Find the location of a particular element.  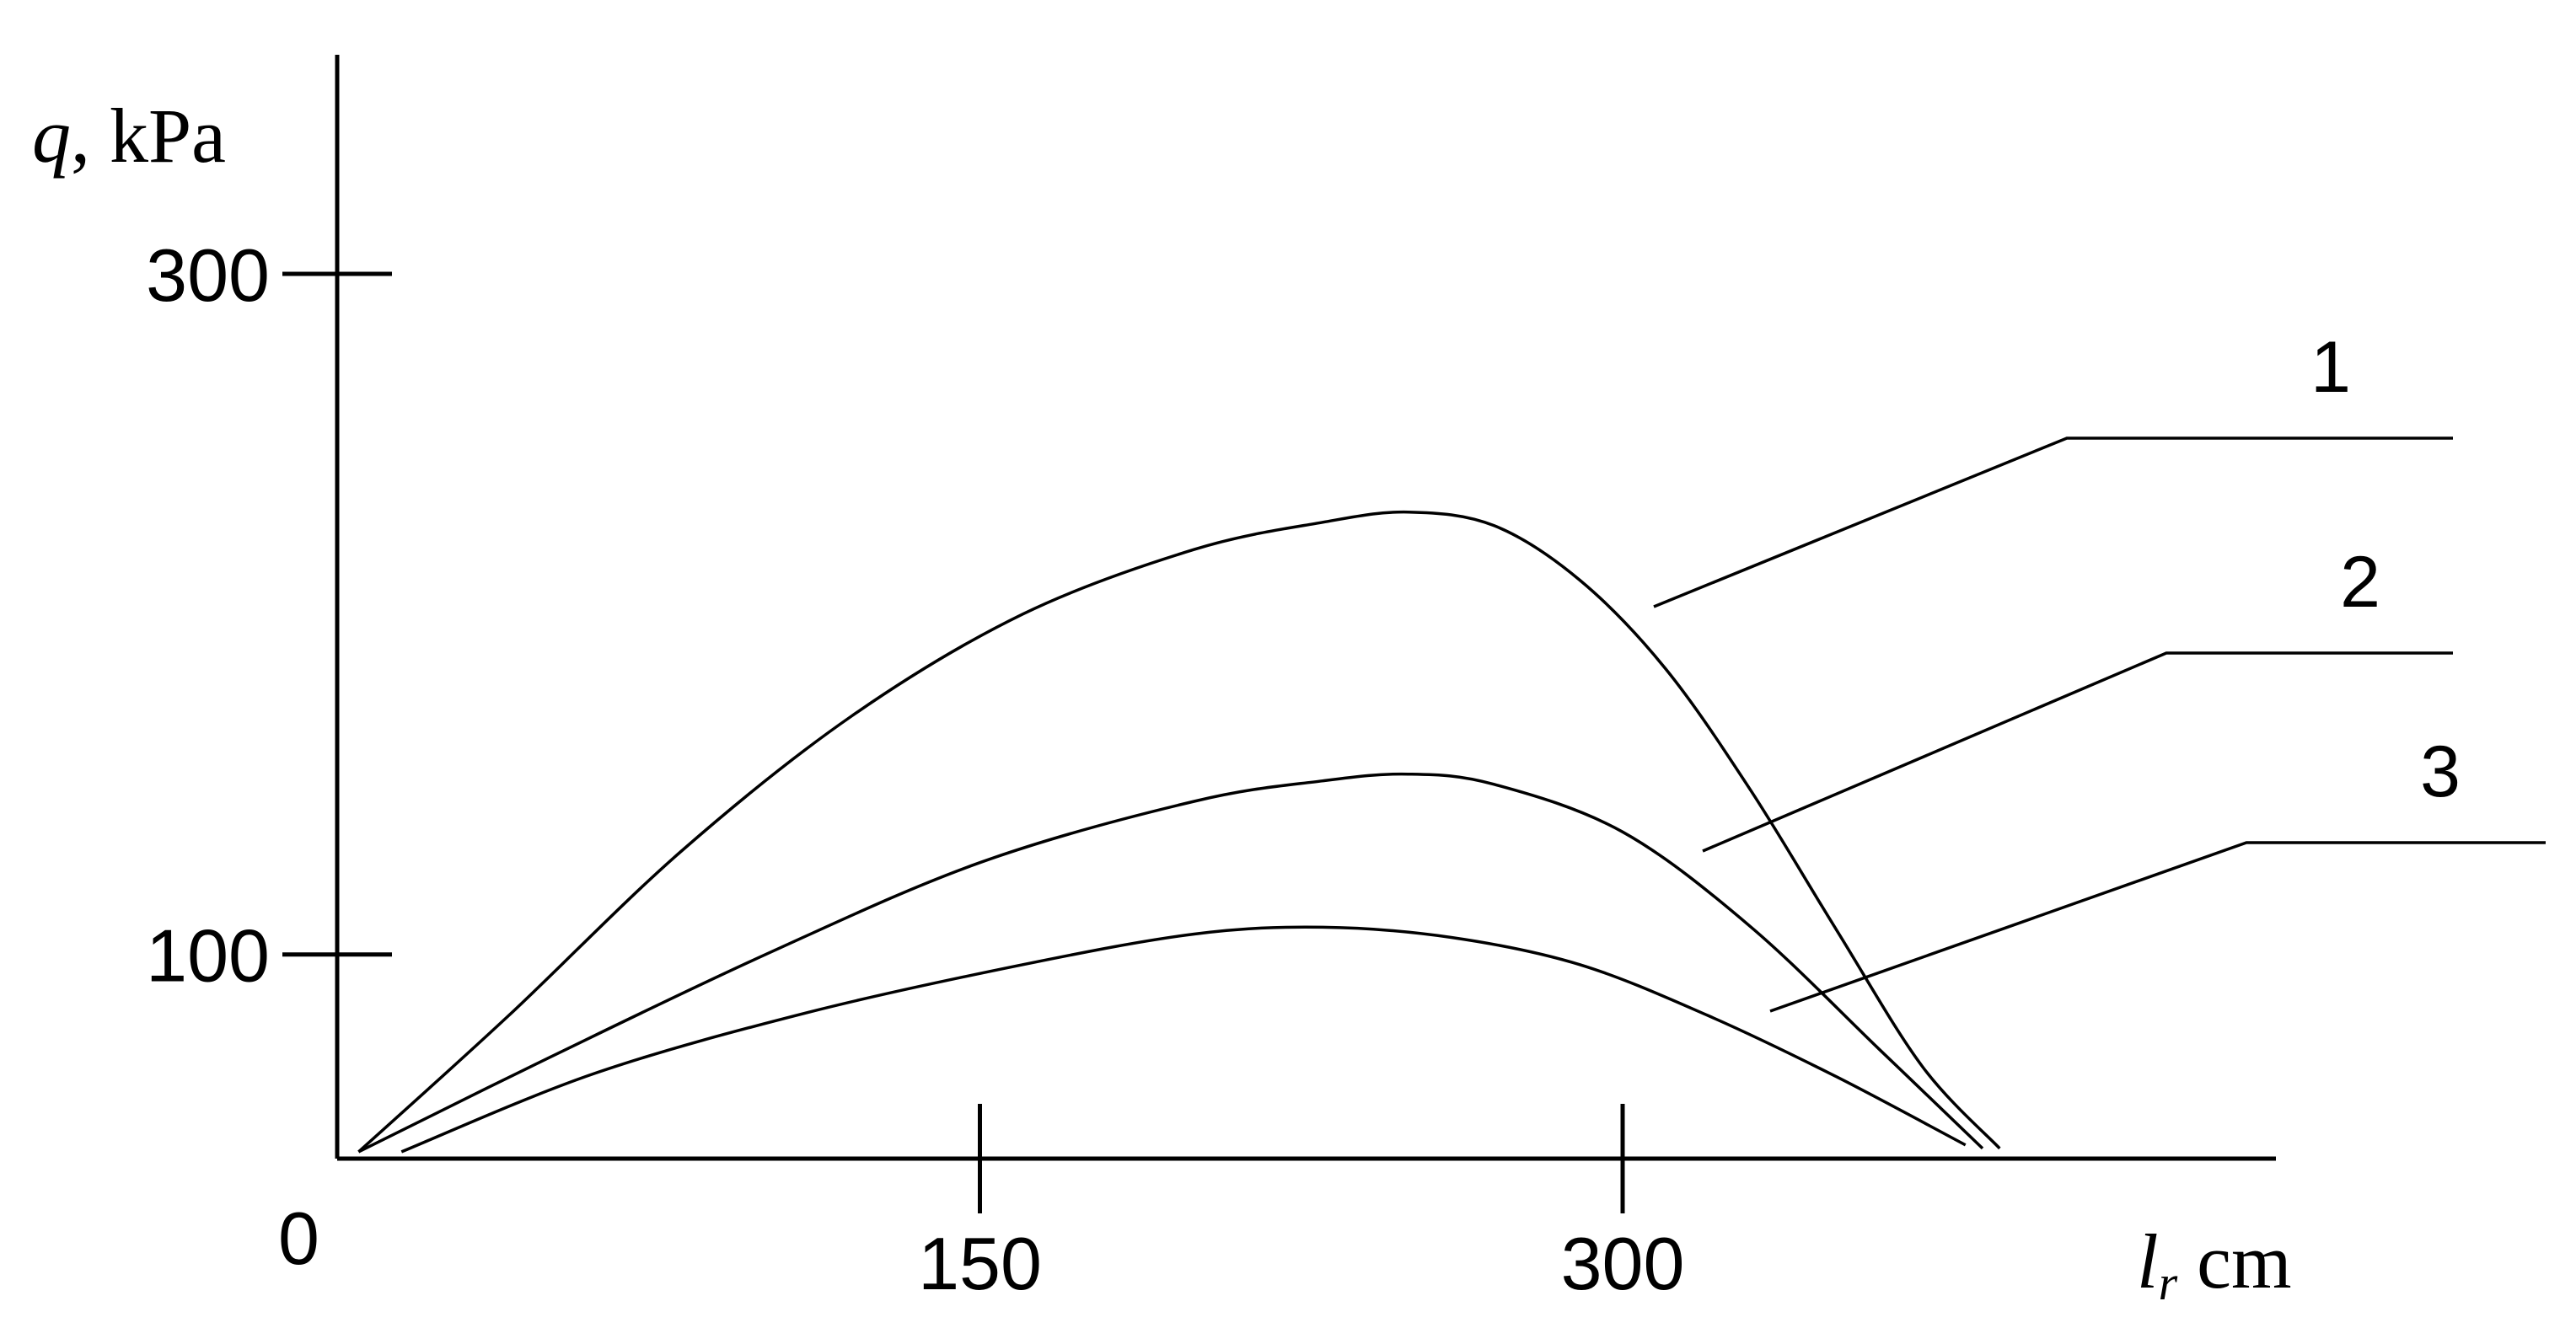

y-axis-symbol: q is located at coordinates (51, 136).